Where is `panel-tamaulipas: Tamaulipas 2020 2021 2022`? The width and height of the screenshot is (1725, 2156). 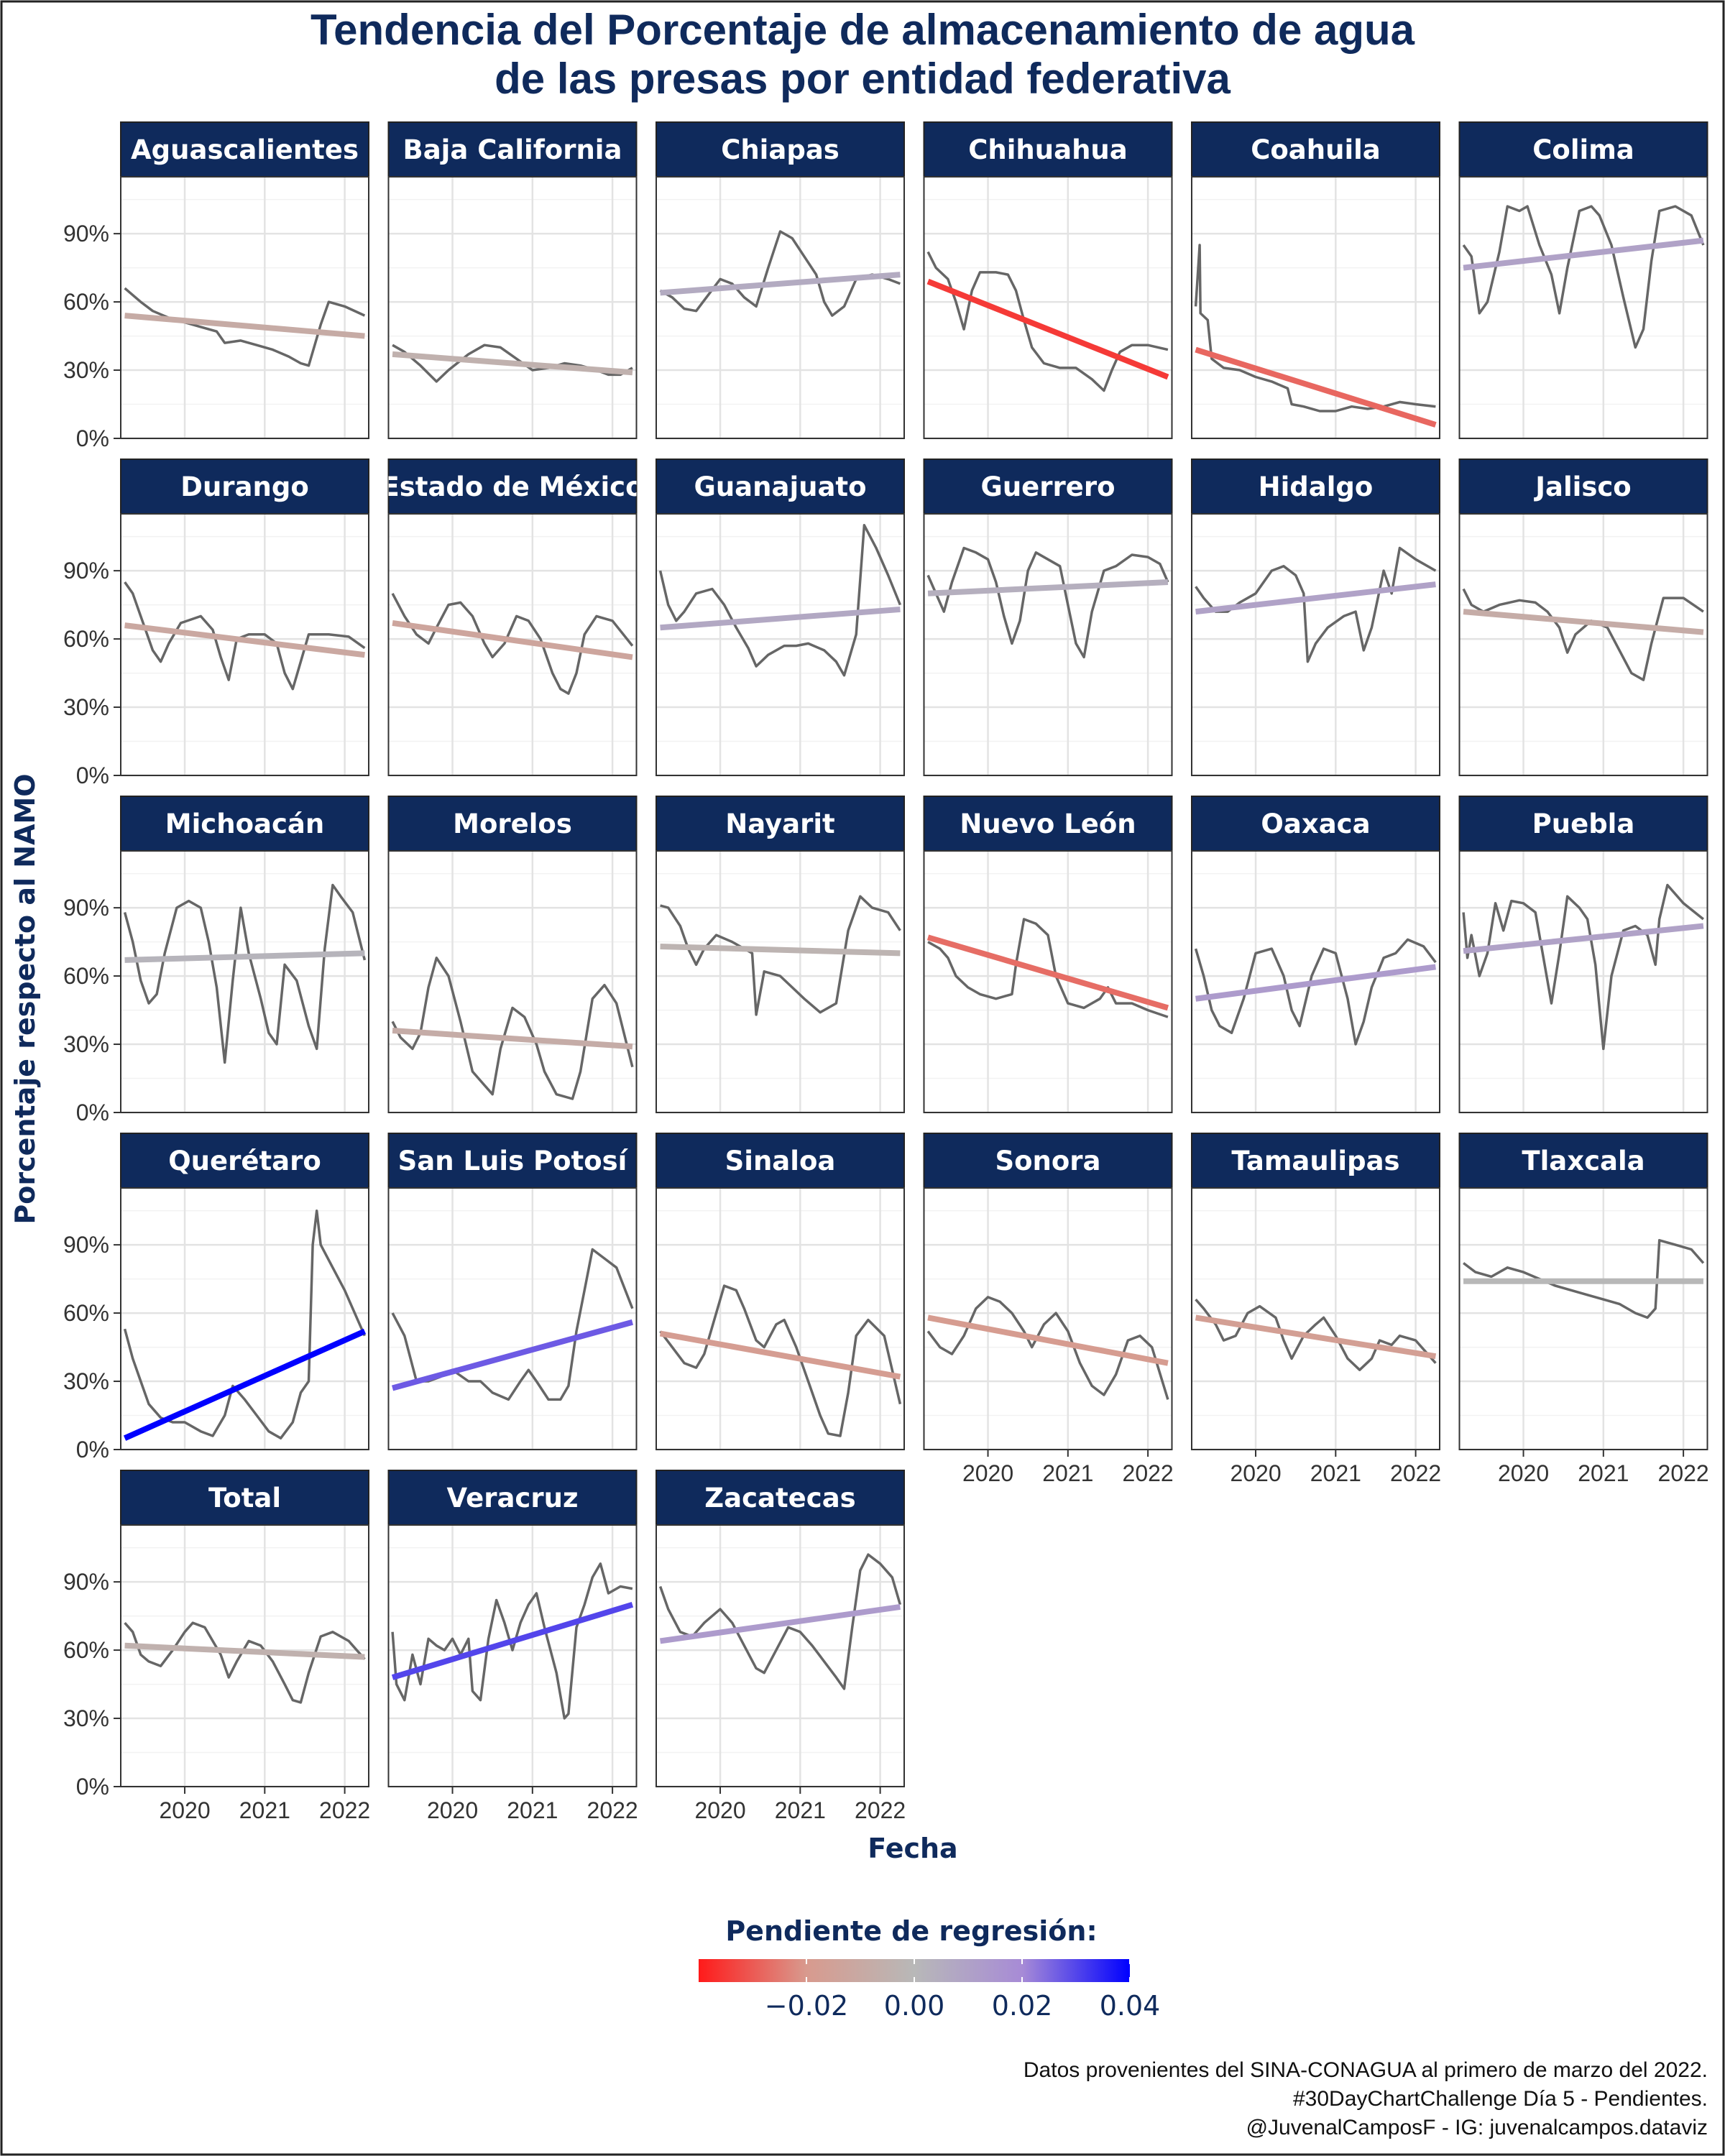 panel-tamaulipas: Tamaulipas 2020 2021 2022 is located at coordinates (1316, 1309).